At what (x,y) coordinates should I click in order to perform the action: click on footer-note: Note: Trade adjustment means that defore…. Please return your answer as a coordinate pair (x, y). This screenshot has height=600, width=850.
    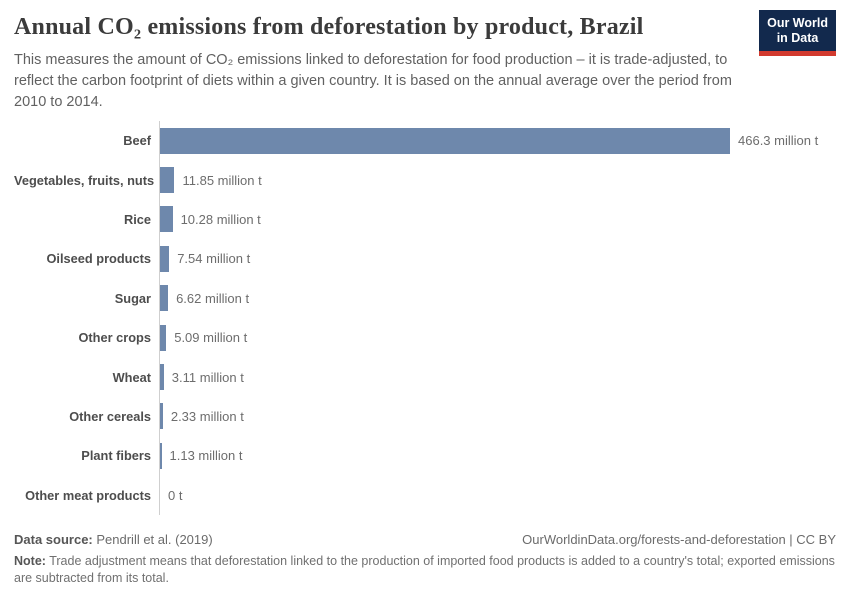
    Looking at the image, I should click on (425, 570).